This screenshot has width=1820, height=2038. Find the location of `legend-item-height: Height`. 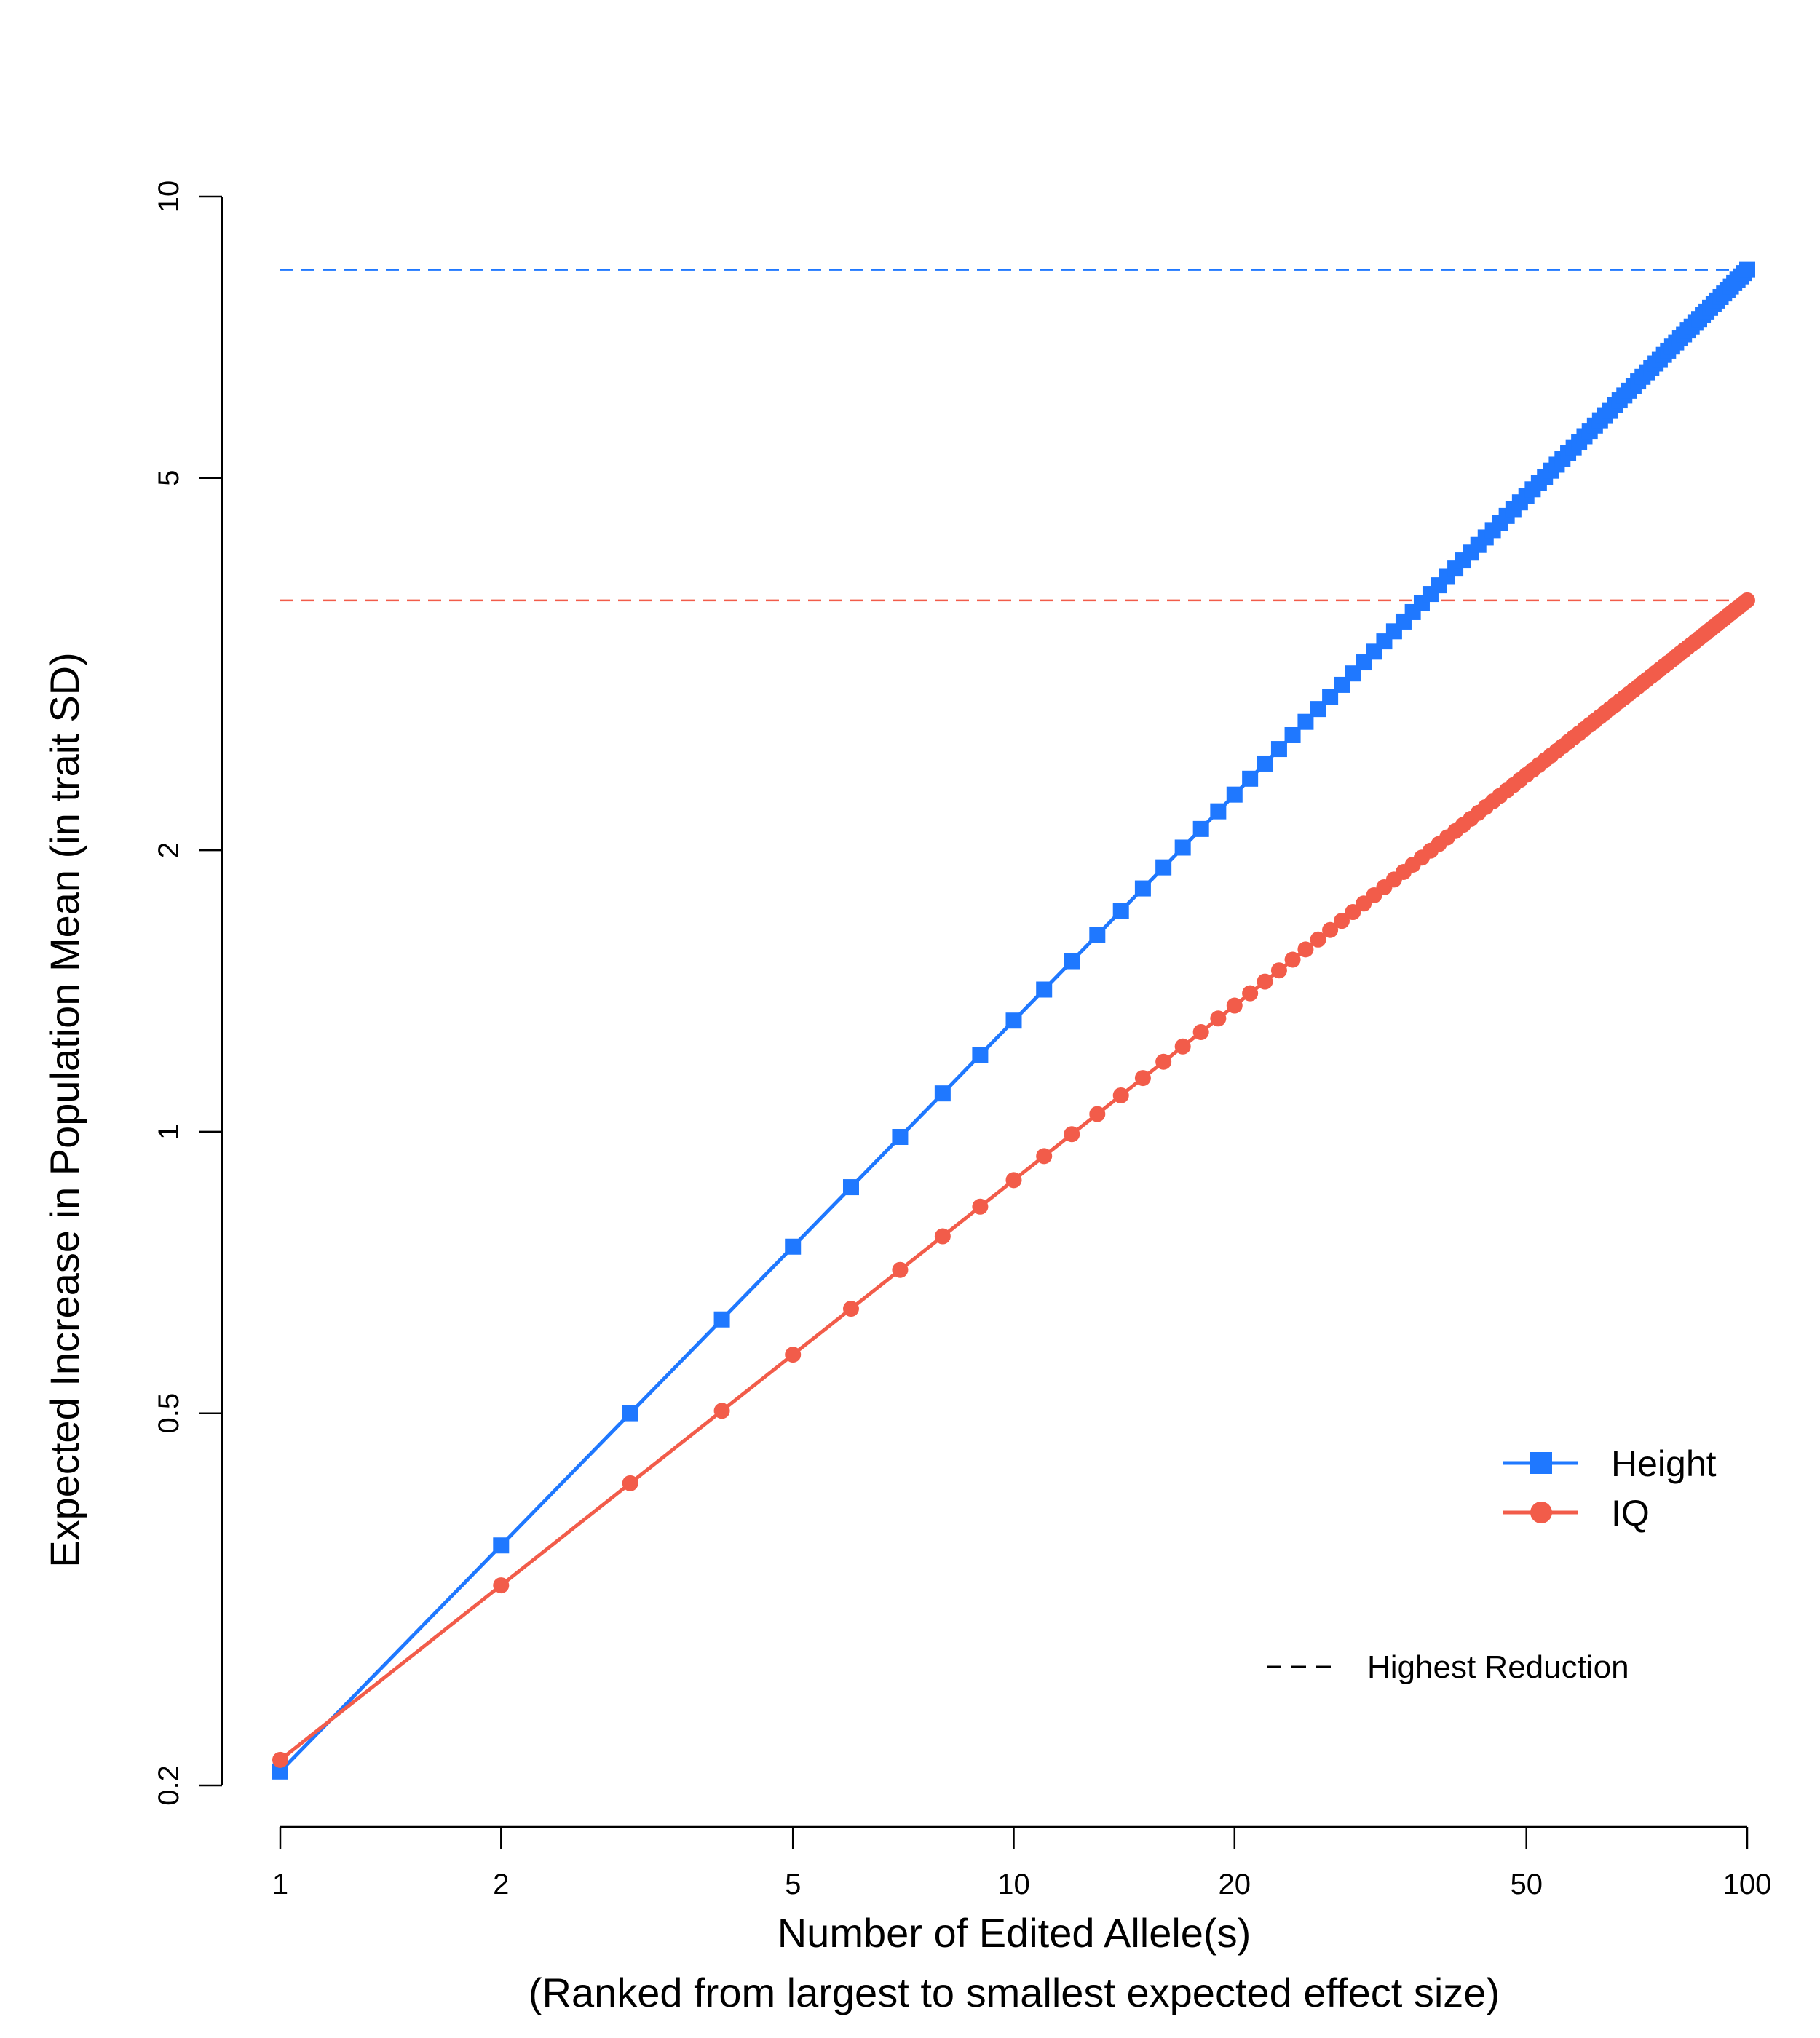

legend-item-height: Height is located at coordinates (1610, 1463).